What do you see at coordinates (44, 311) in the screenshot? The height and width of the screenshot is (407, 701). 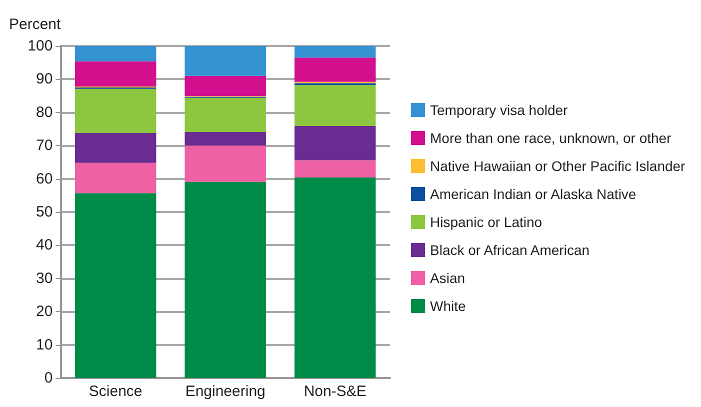 I see `y-tick-label: 20` at bounding box center [44, 311].